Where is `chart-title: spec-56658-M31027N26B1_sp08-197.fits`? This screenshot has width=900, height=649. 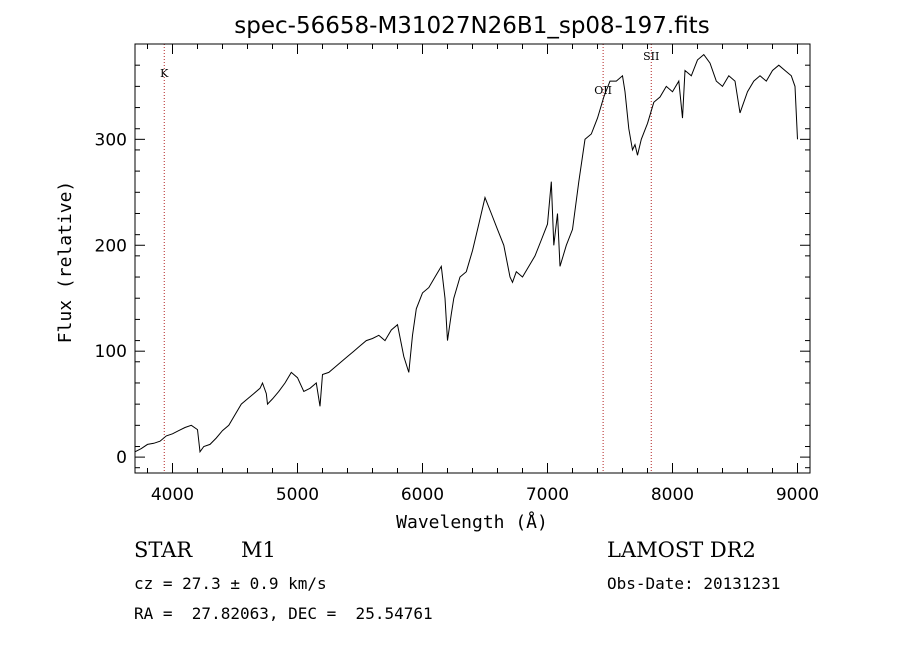 chart-title: spec-56658-M31027N26B1_sp08-197.fits is located at coordinates (471, 26).